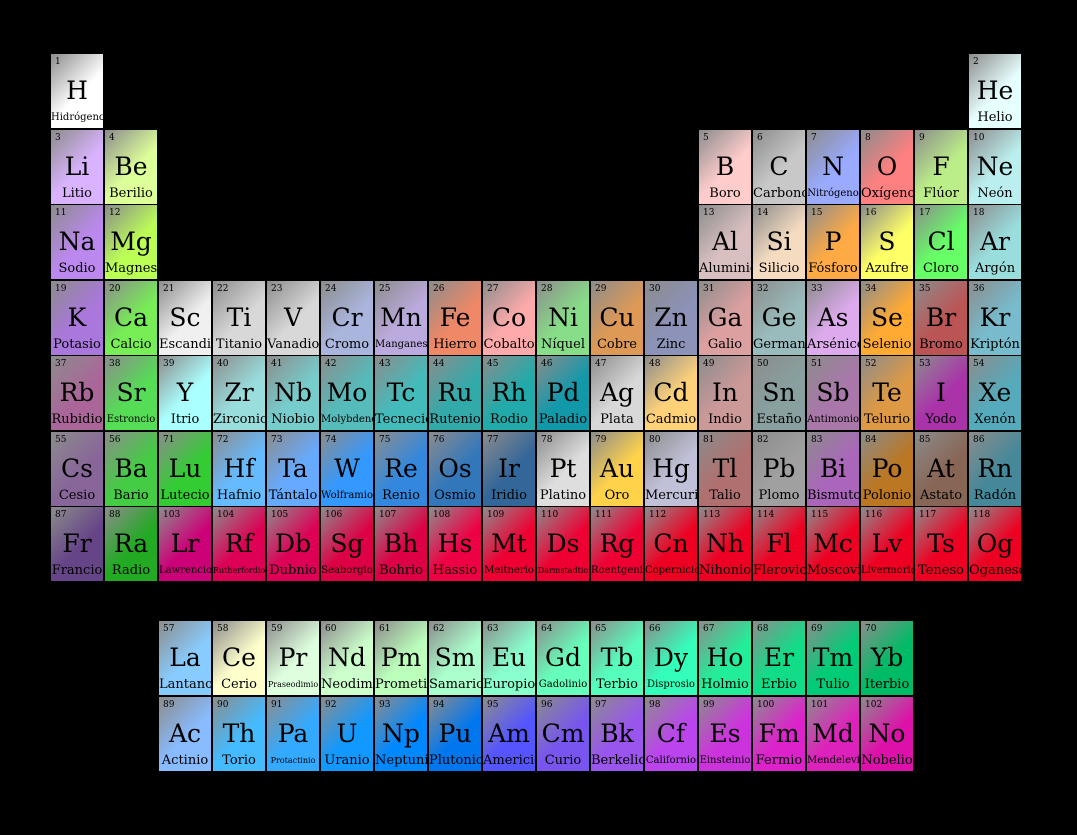  Describe the element at coordinates (833, 242) in the screenshot. I see `element-cell: 15 P Fósforo` at that location.